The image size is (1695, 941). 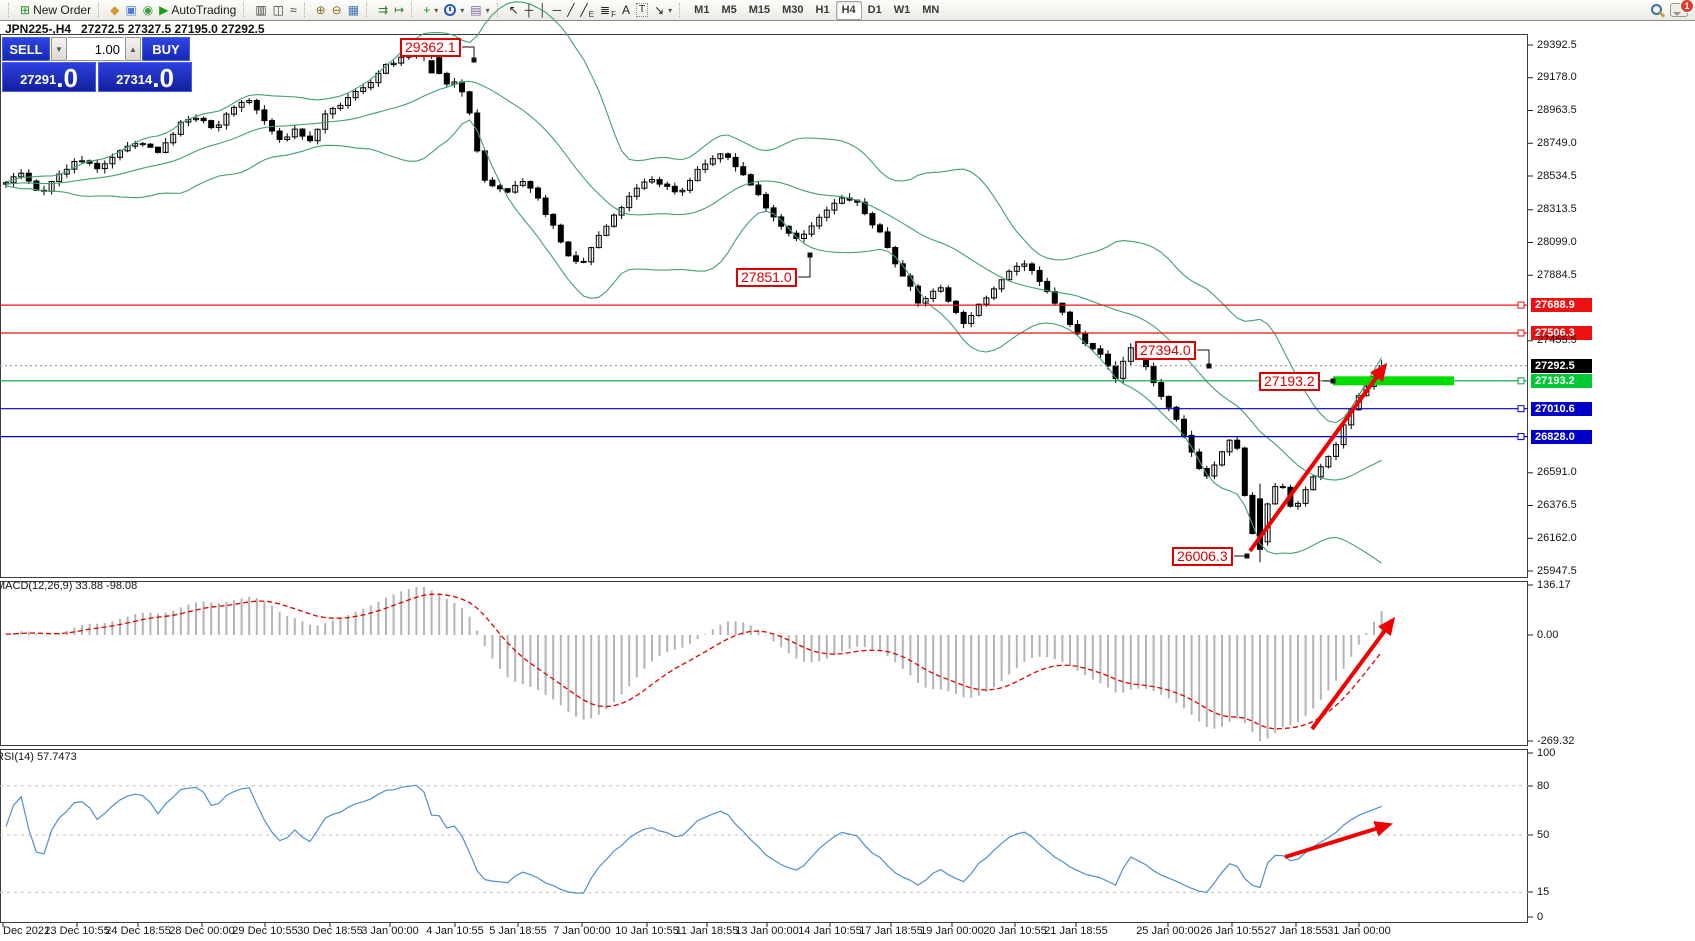 I want to click on text-button: A, so click(x=626, y=10).